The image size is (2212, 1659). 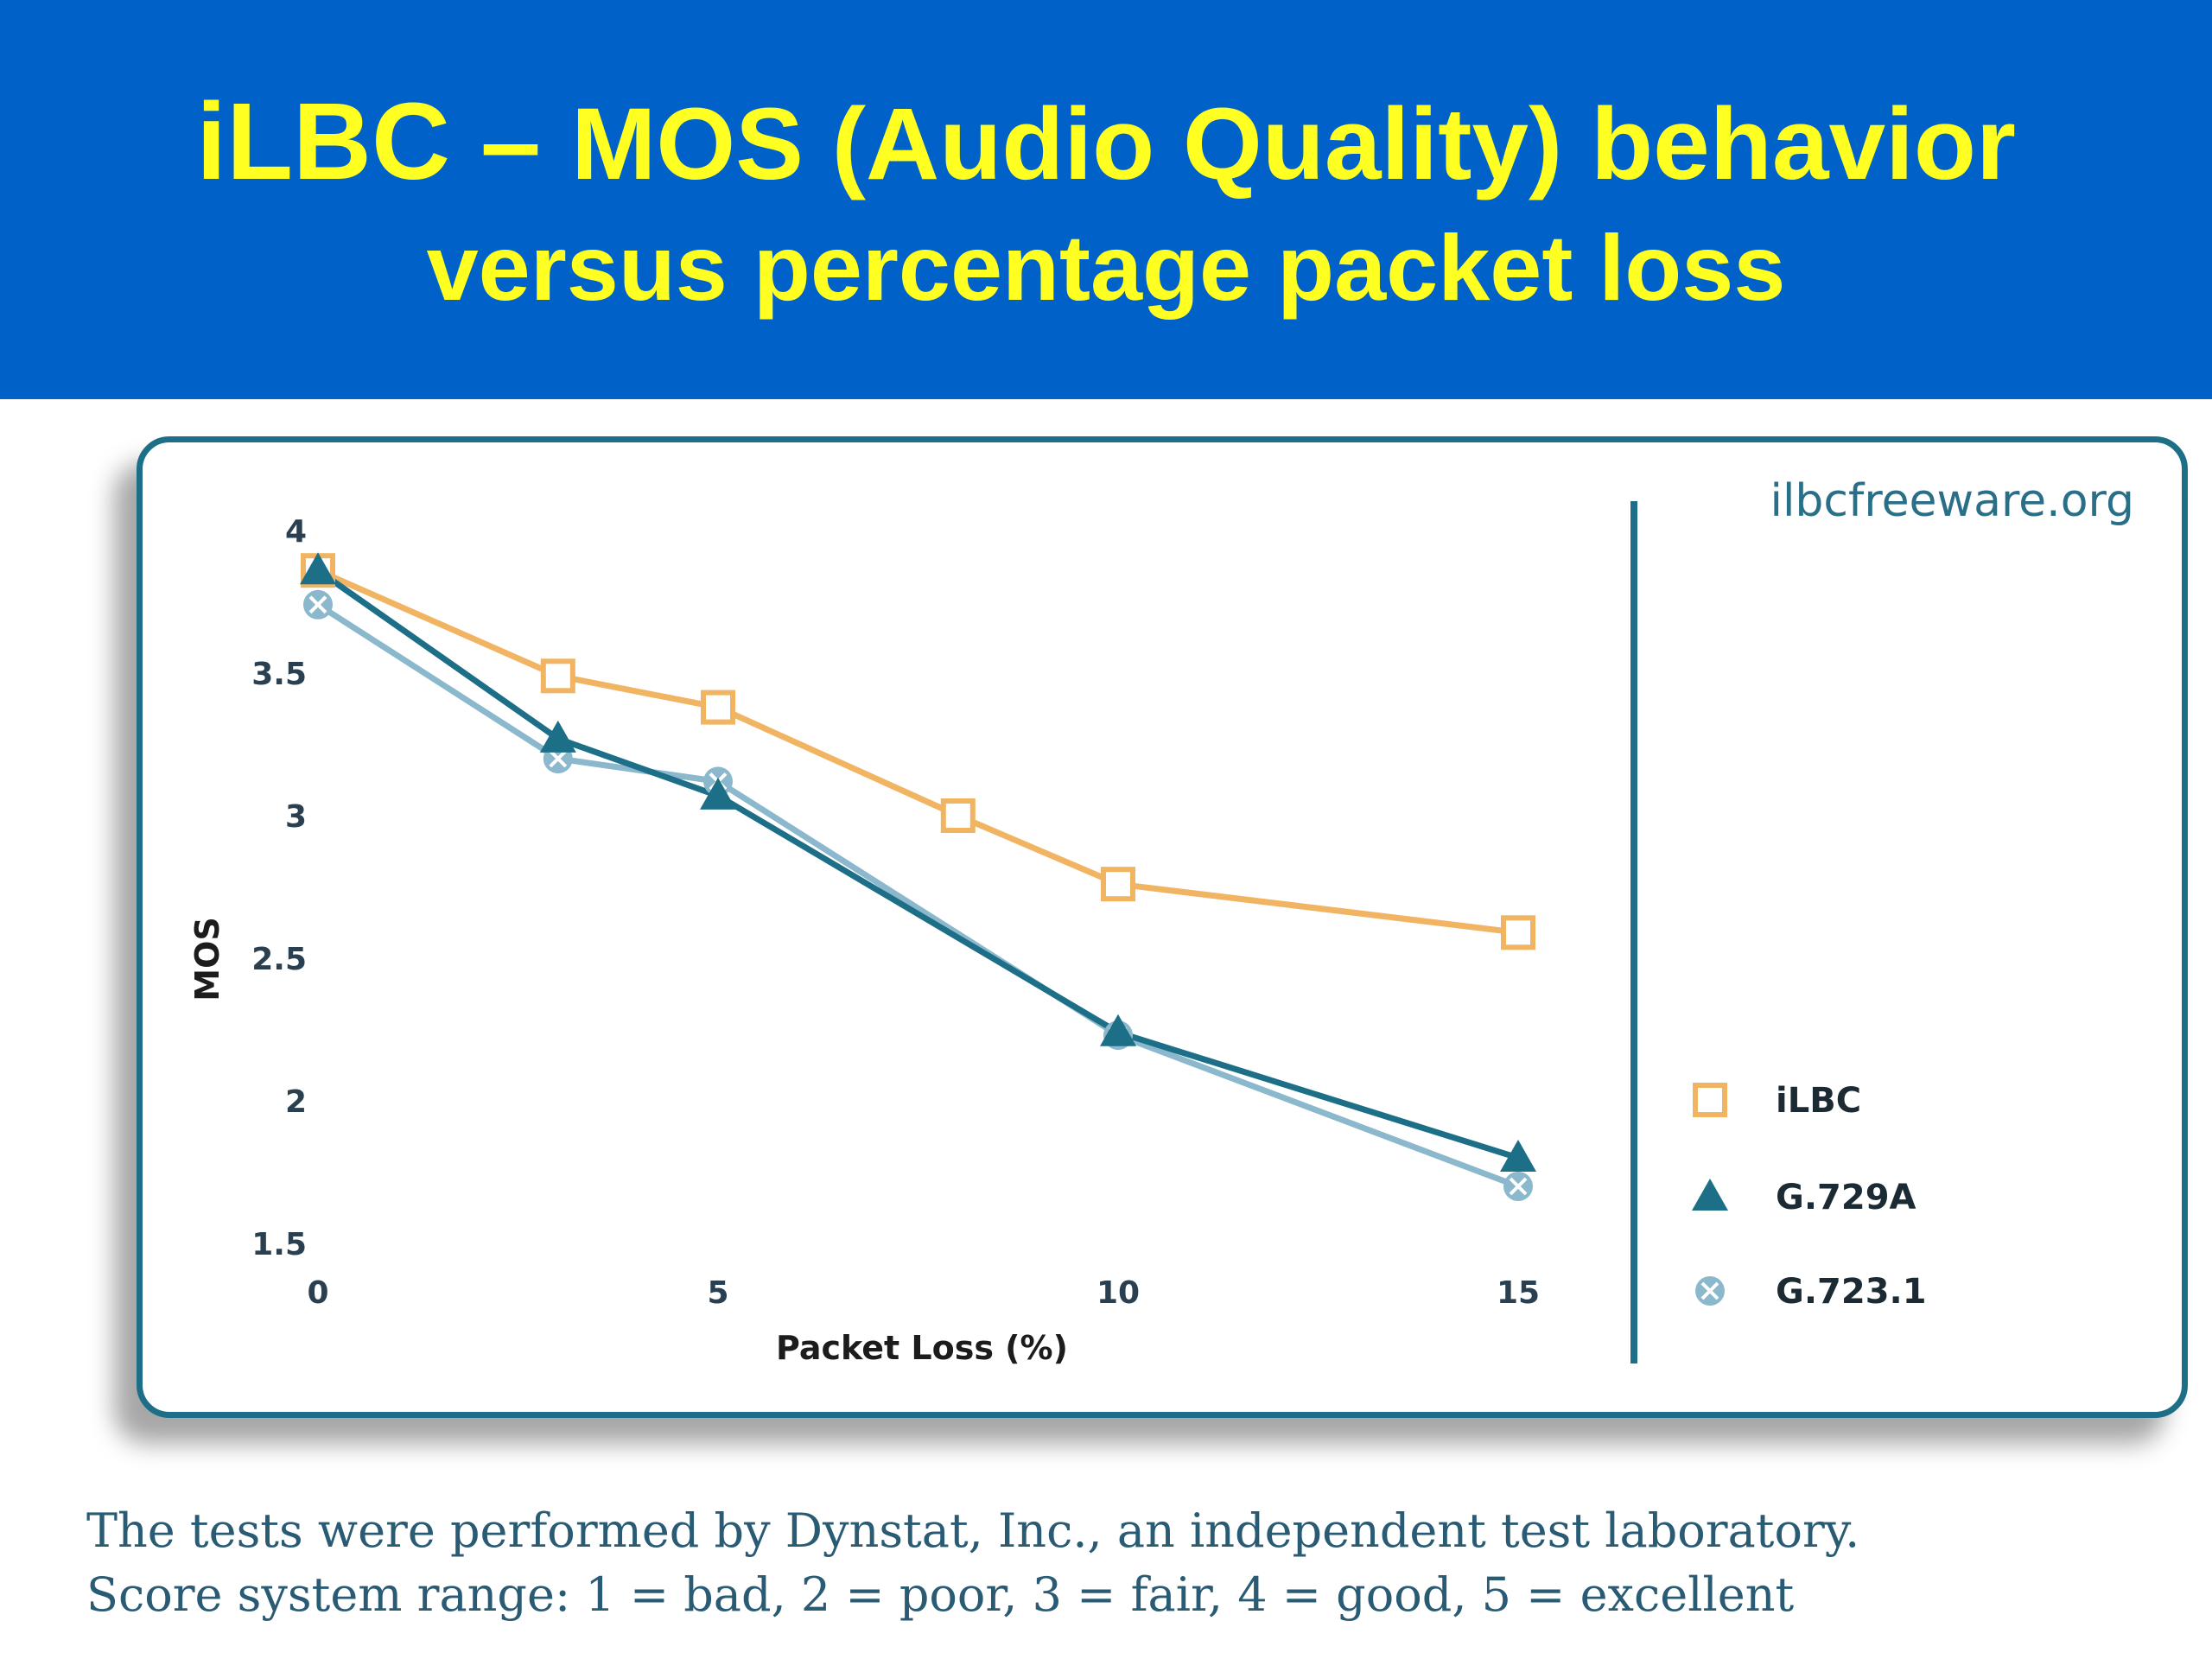 I want to click on y-tick-label: 4, so click(x=296, y=532).